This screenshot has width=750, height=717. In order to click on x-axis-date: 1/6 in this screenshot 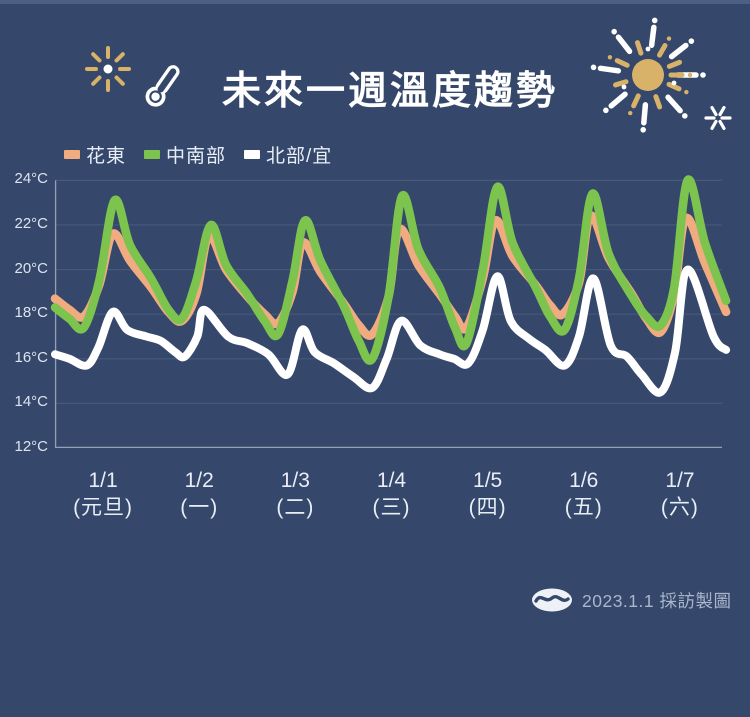, I will do `click(584, 480)`.